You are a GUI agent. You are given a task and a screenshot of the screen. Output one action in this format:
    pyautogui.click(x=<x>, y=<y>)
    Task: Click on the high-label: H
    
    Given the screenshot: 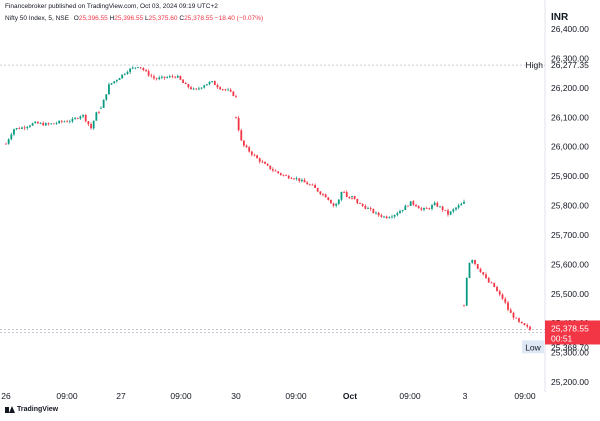 What is the action you would take?
    pyautogui.click(x=112, y=18)
    